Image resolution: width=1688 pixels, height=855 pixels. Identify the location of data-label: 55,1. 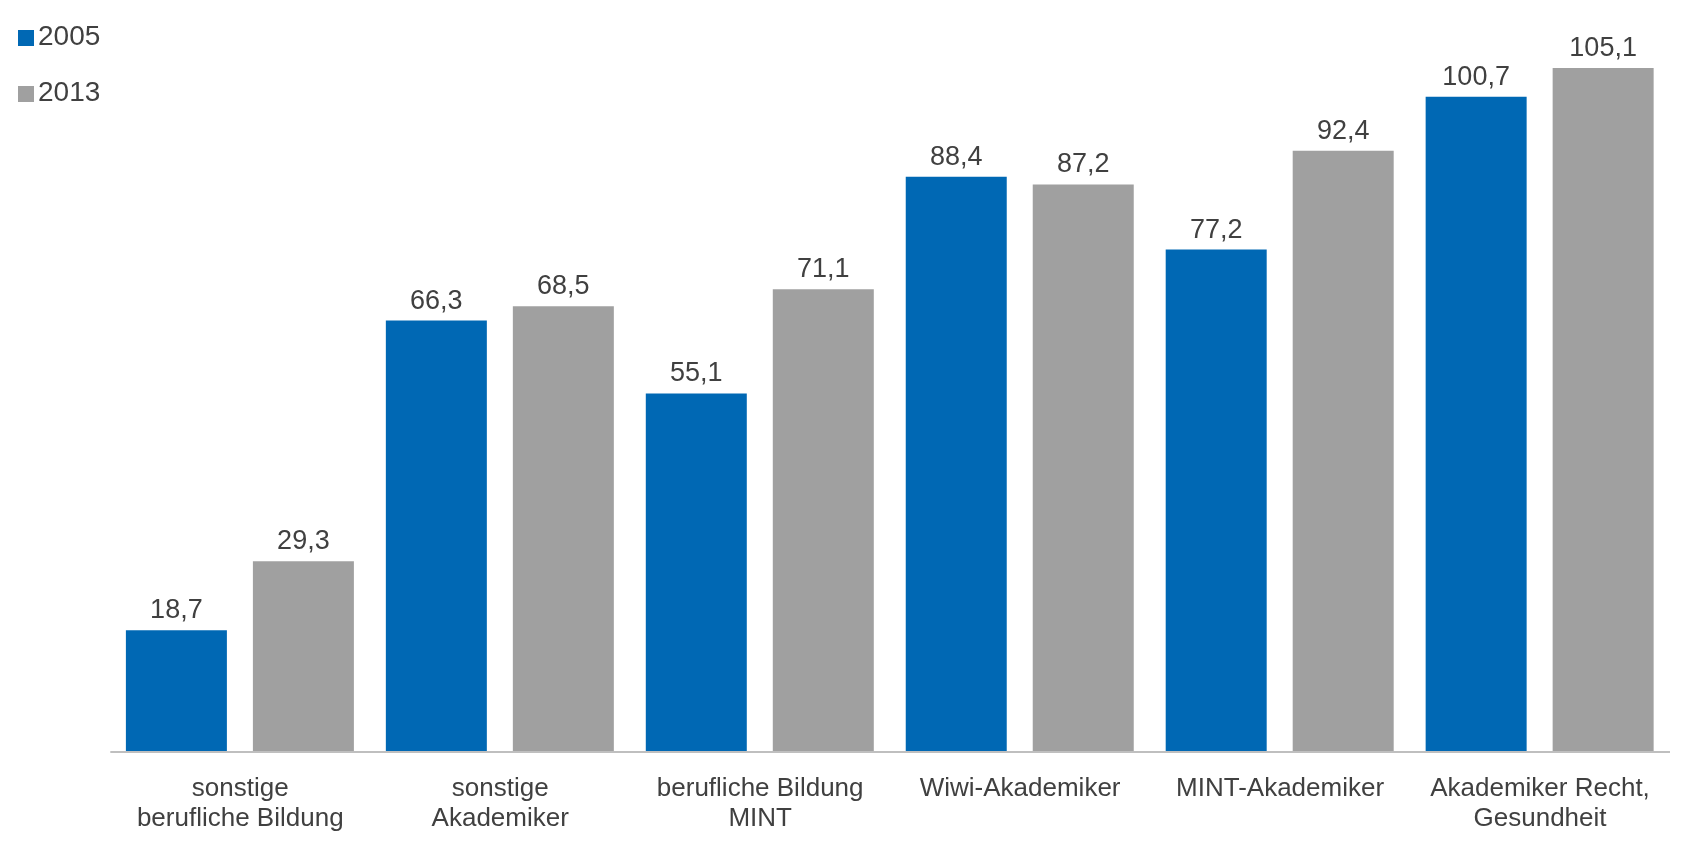
(696, 372).